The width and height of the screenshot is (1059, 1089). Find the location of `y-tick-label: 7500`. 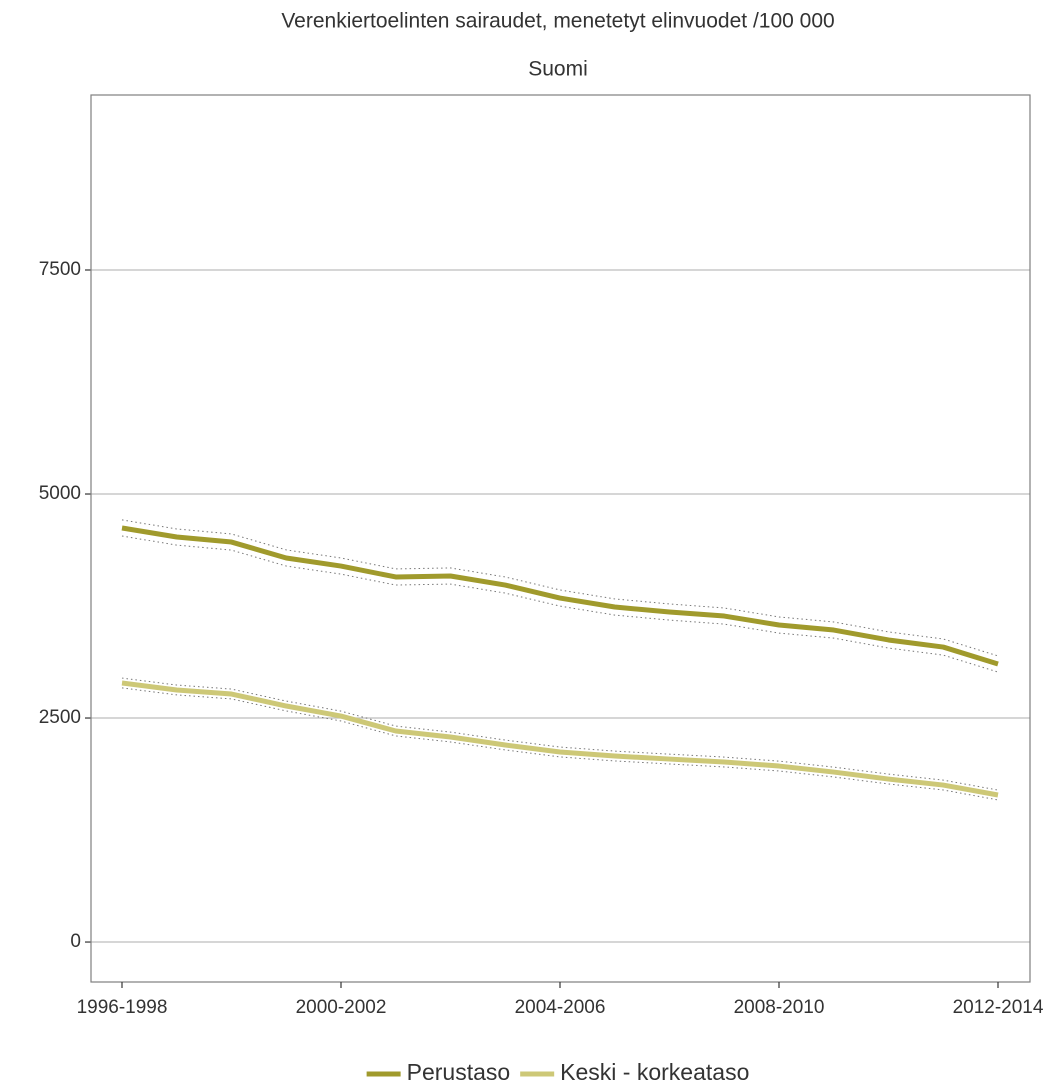

y-tick-label: 7500 is located at coordinates (60, 269).